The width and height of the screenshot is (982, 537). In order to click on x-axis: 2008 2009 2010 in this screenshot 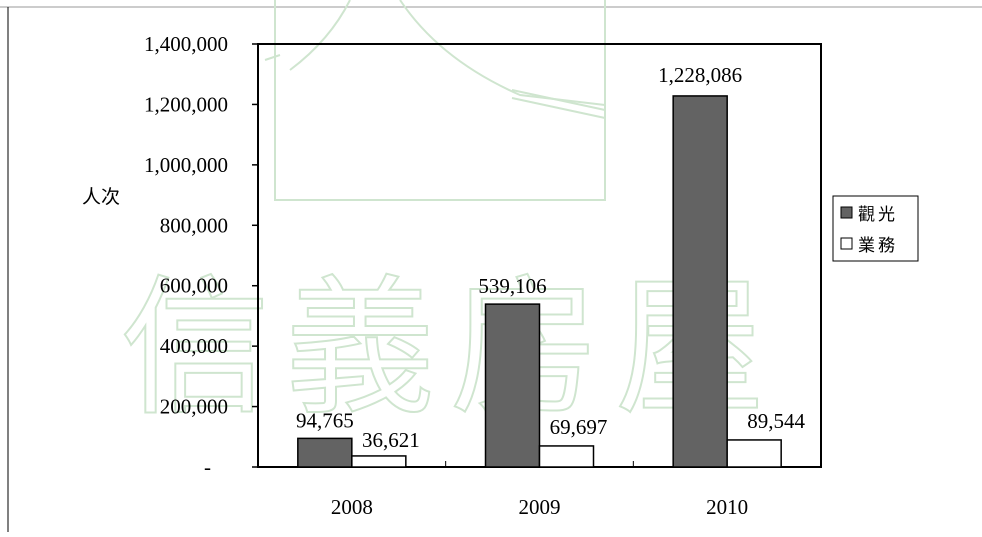, I will do `click(539, 490)`.